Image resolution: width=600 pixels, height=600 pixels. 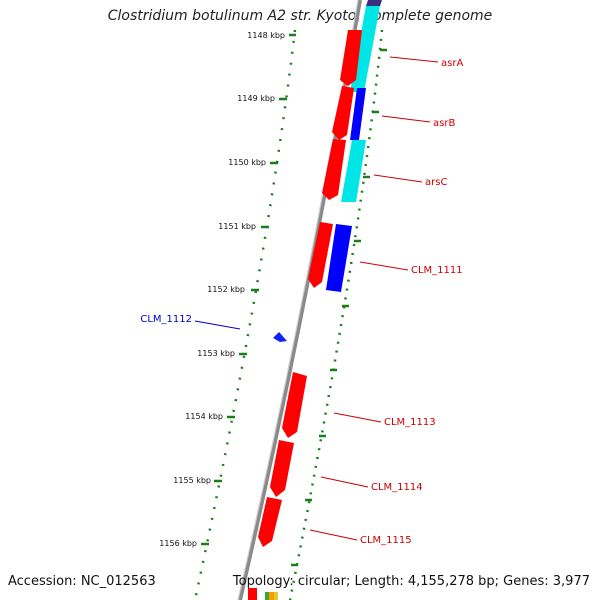 What do you see at coordinates (452, 63) in the screenshot?
I see `gene-label-asrA: asrA` at bounding box center [452, 63].